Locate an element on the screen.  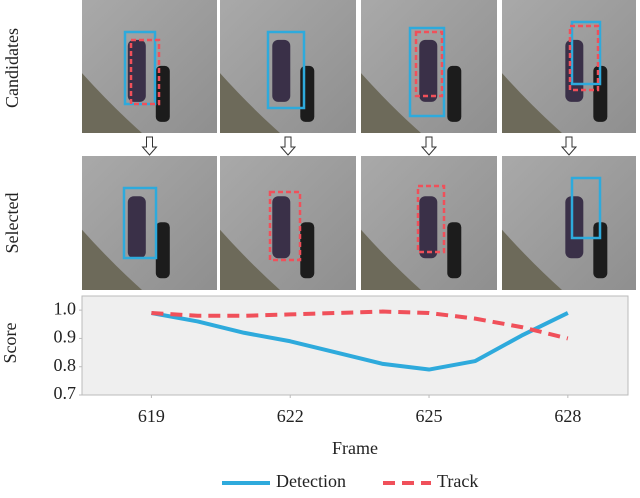
y-tick-label: 0.7 is located at coordinates (65, 393).